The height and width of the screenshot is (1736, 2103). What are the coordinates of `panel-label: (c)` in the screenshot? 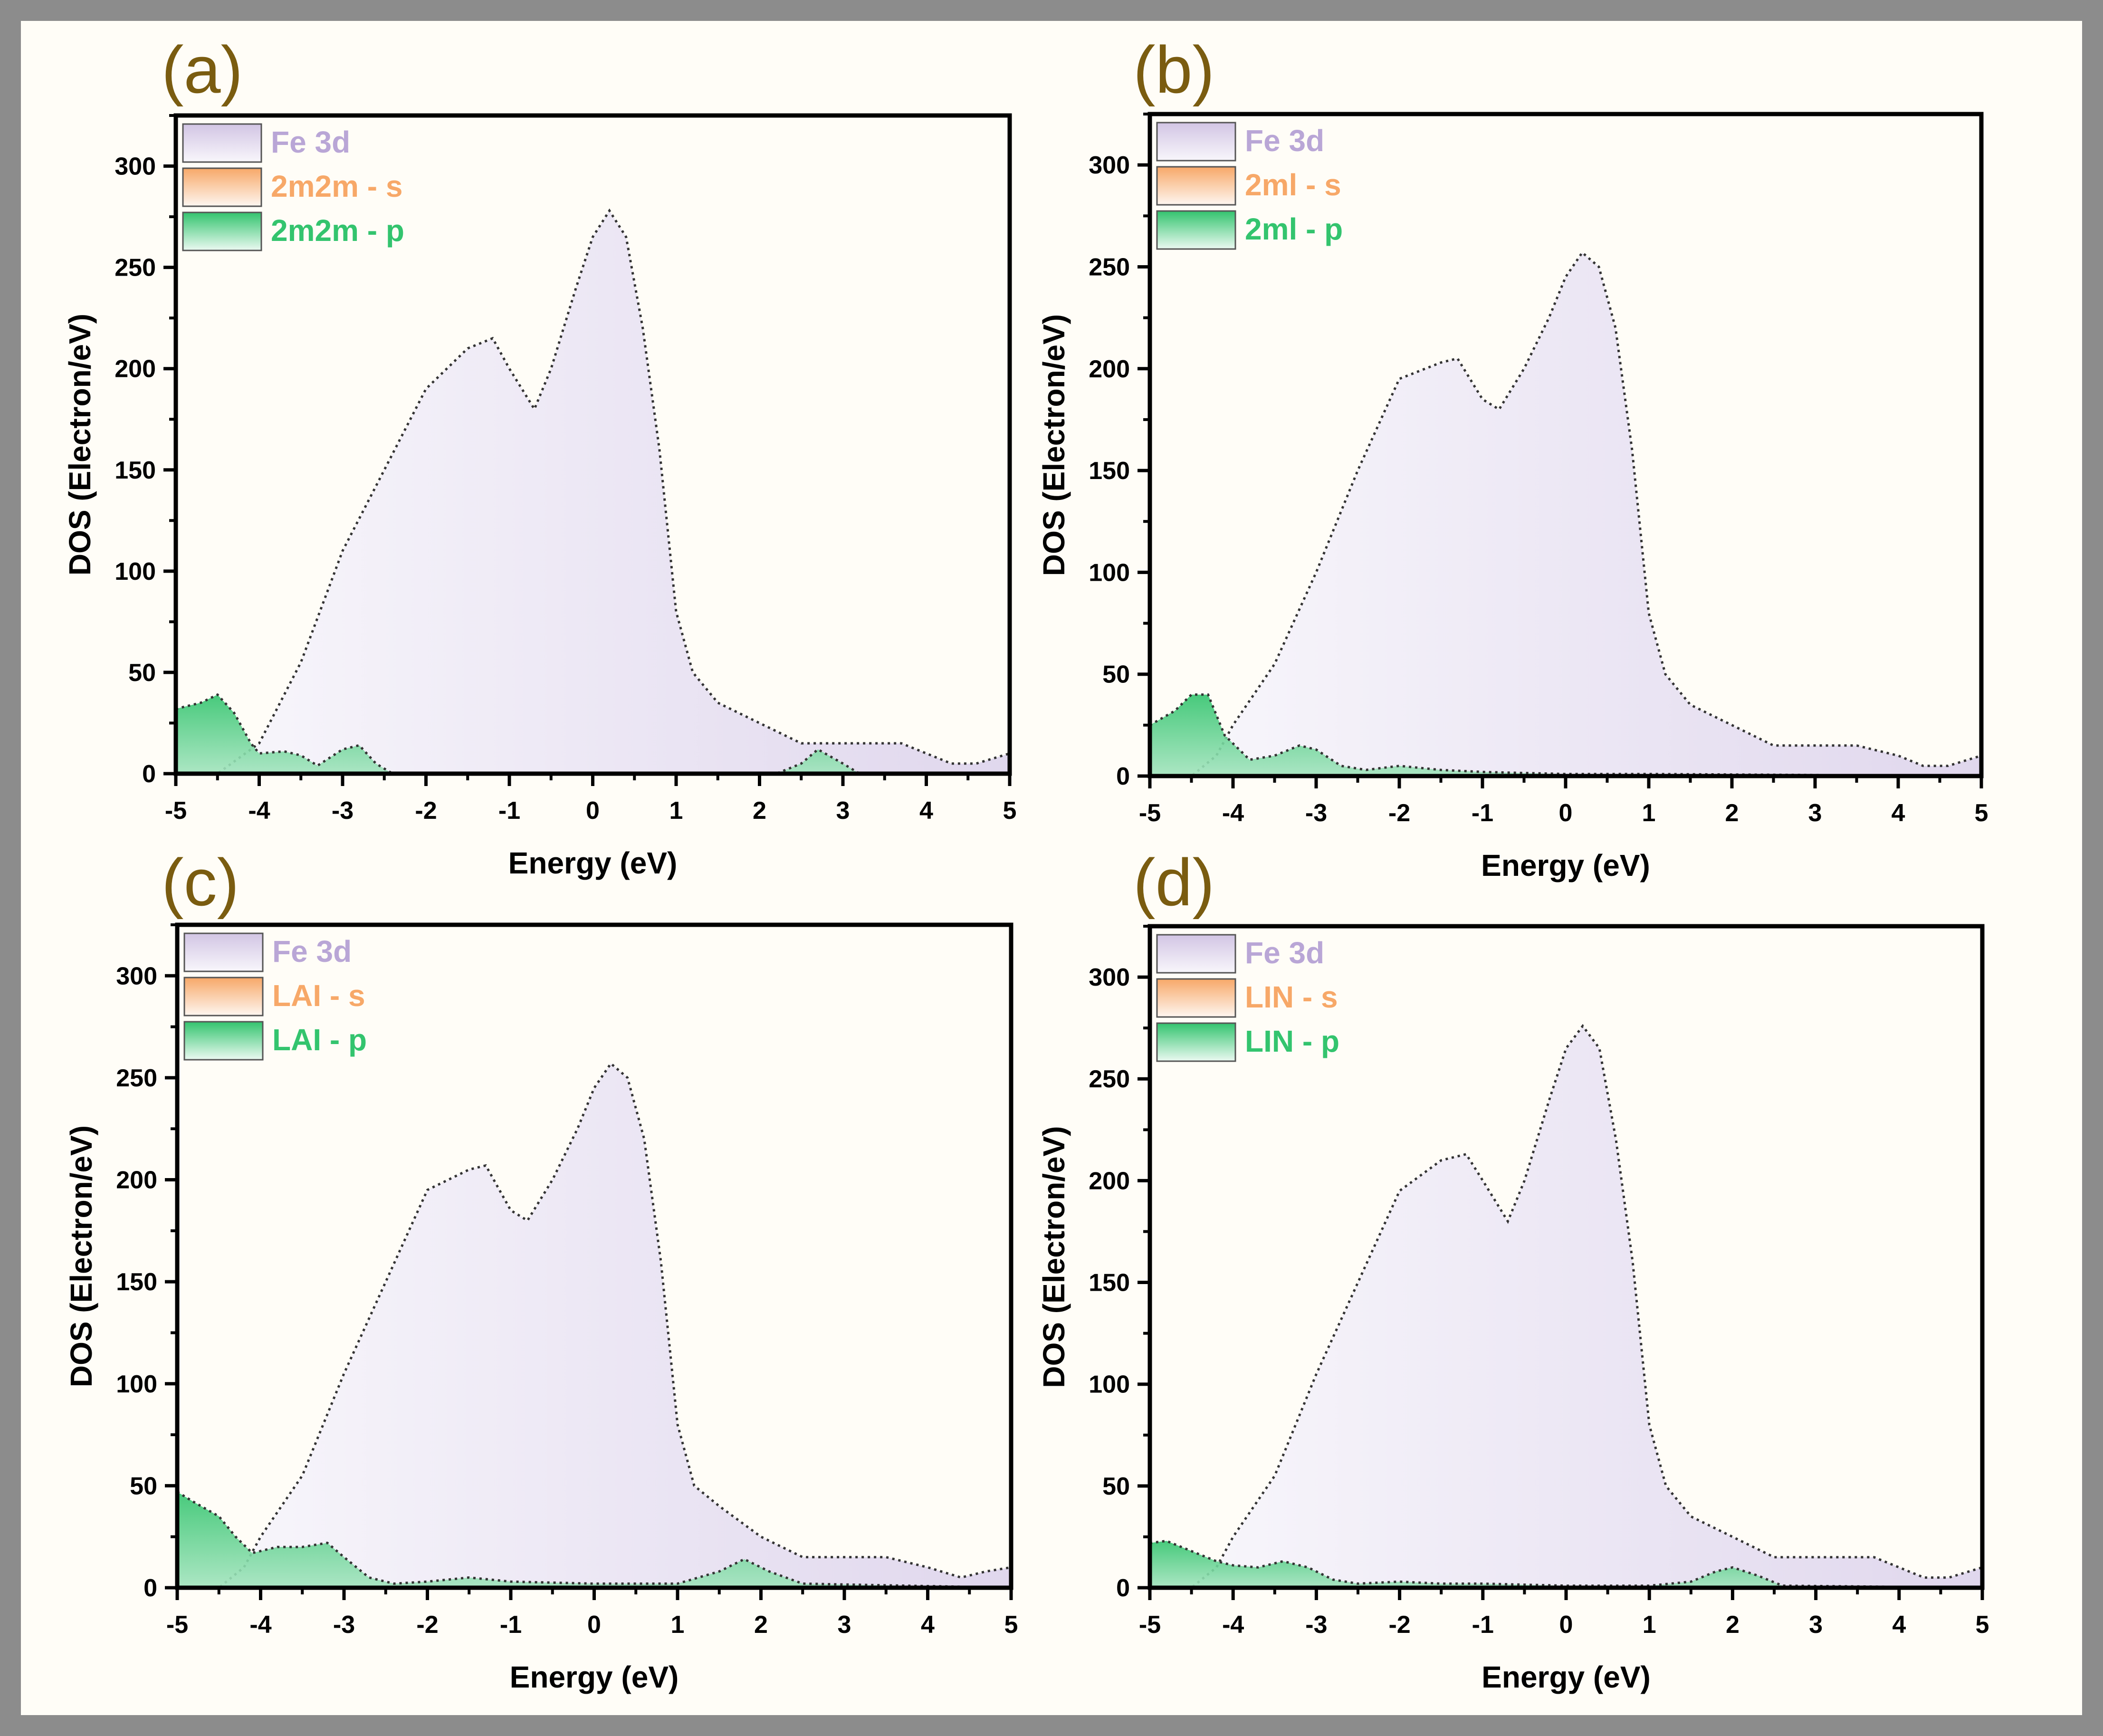 It's located at (200, 883).